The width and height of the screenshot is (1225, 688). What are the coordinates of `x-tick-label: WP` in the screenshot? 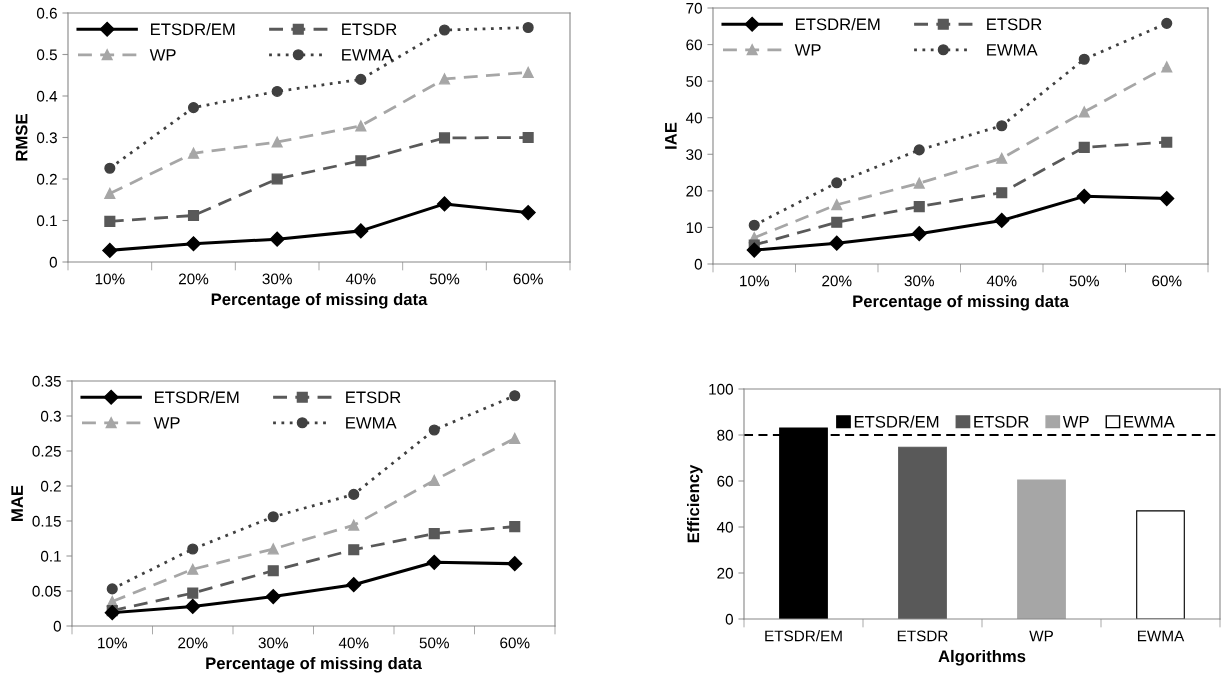 It's located at (1041, 636).